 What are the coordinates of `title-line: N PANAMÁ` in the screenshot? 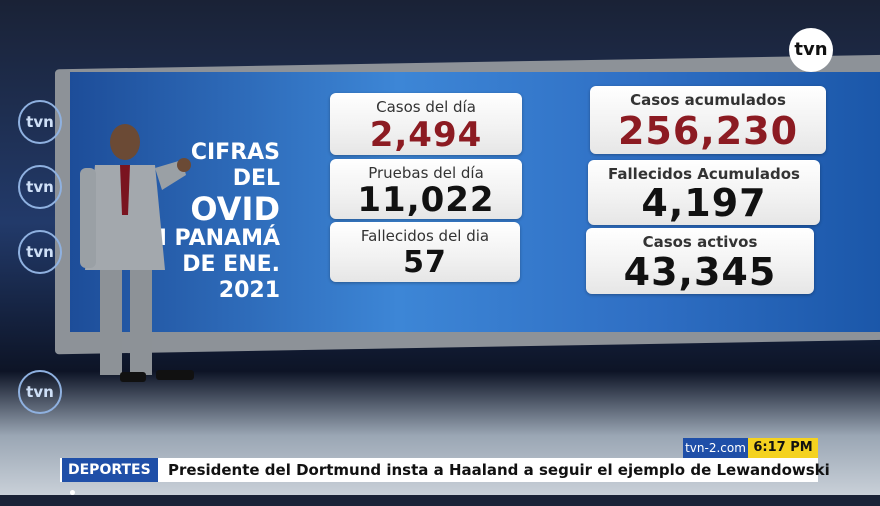 It's located at (214, 238).